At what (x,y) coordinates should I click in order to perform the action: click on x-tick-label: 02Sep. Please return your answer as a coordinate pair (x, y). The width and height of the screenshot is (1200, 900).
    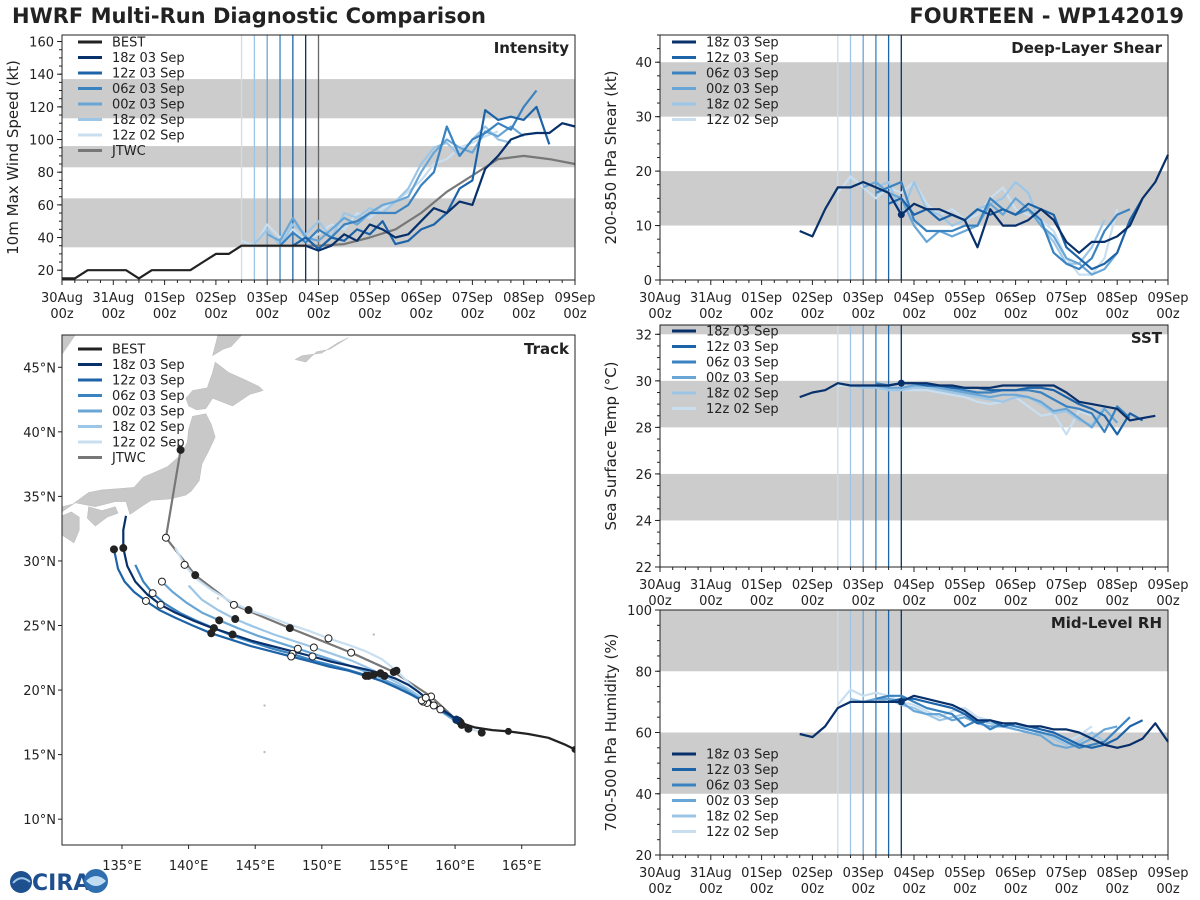
    Looking at the image, I should click on (812, 298).